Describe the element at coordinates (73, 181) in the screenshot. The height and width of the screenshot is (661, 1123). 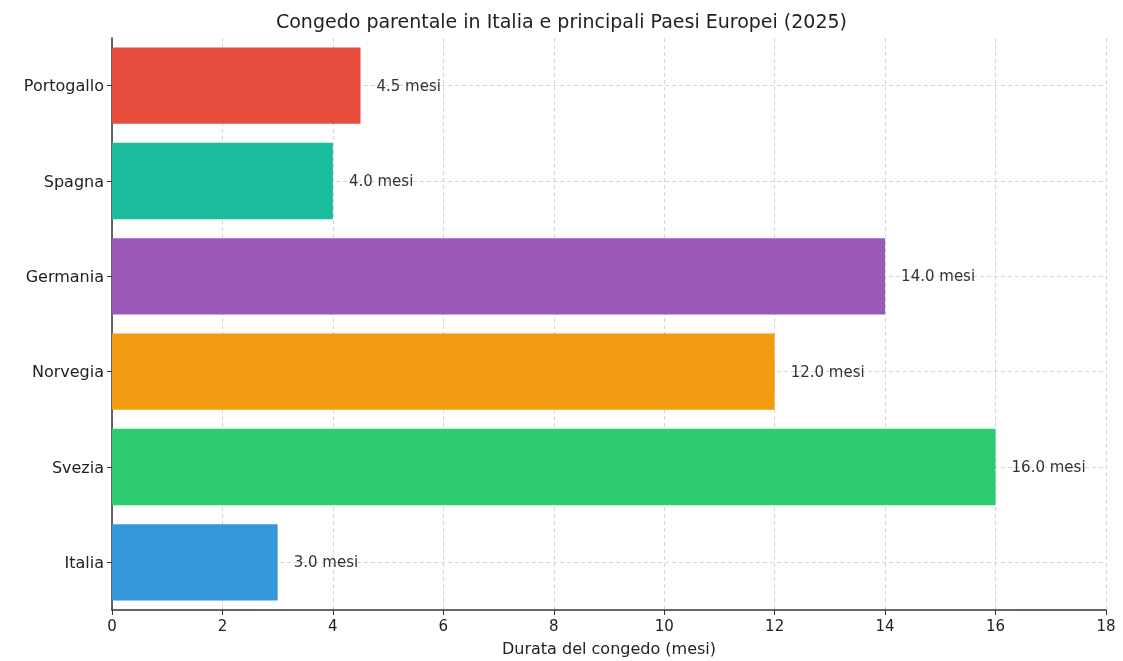
I see `y-tick-label: Spagna` at that location.